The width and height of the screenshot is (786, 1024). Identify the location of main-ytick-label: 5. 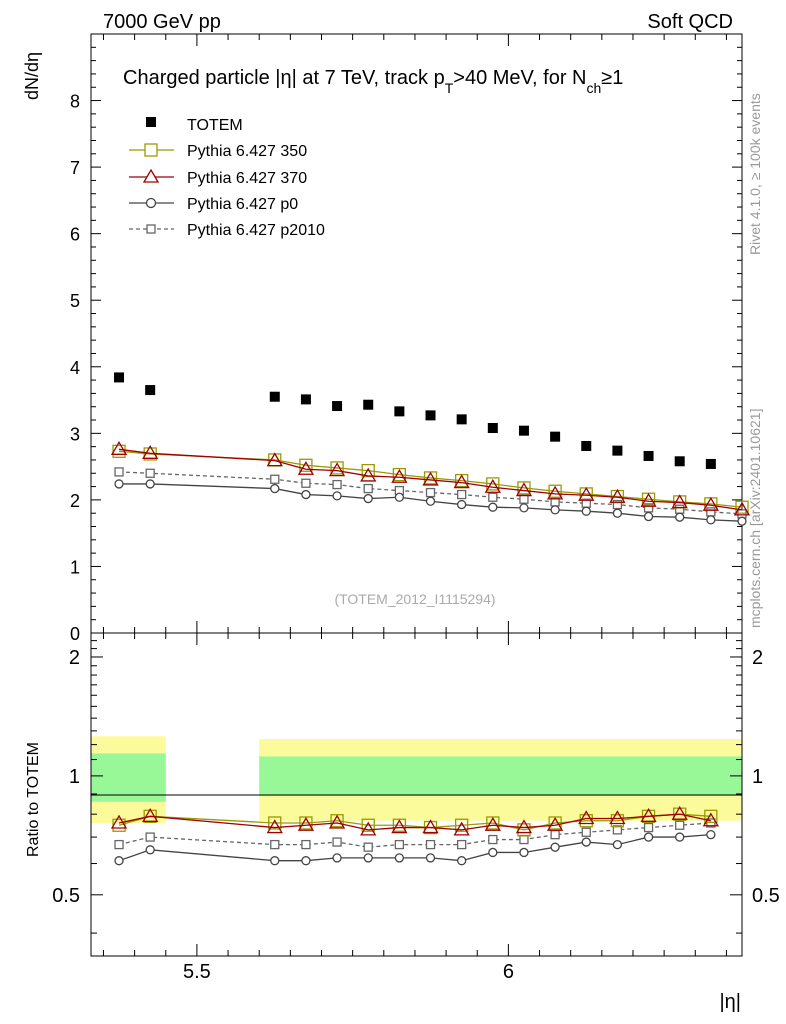
(75, 301).